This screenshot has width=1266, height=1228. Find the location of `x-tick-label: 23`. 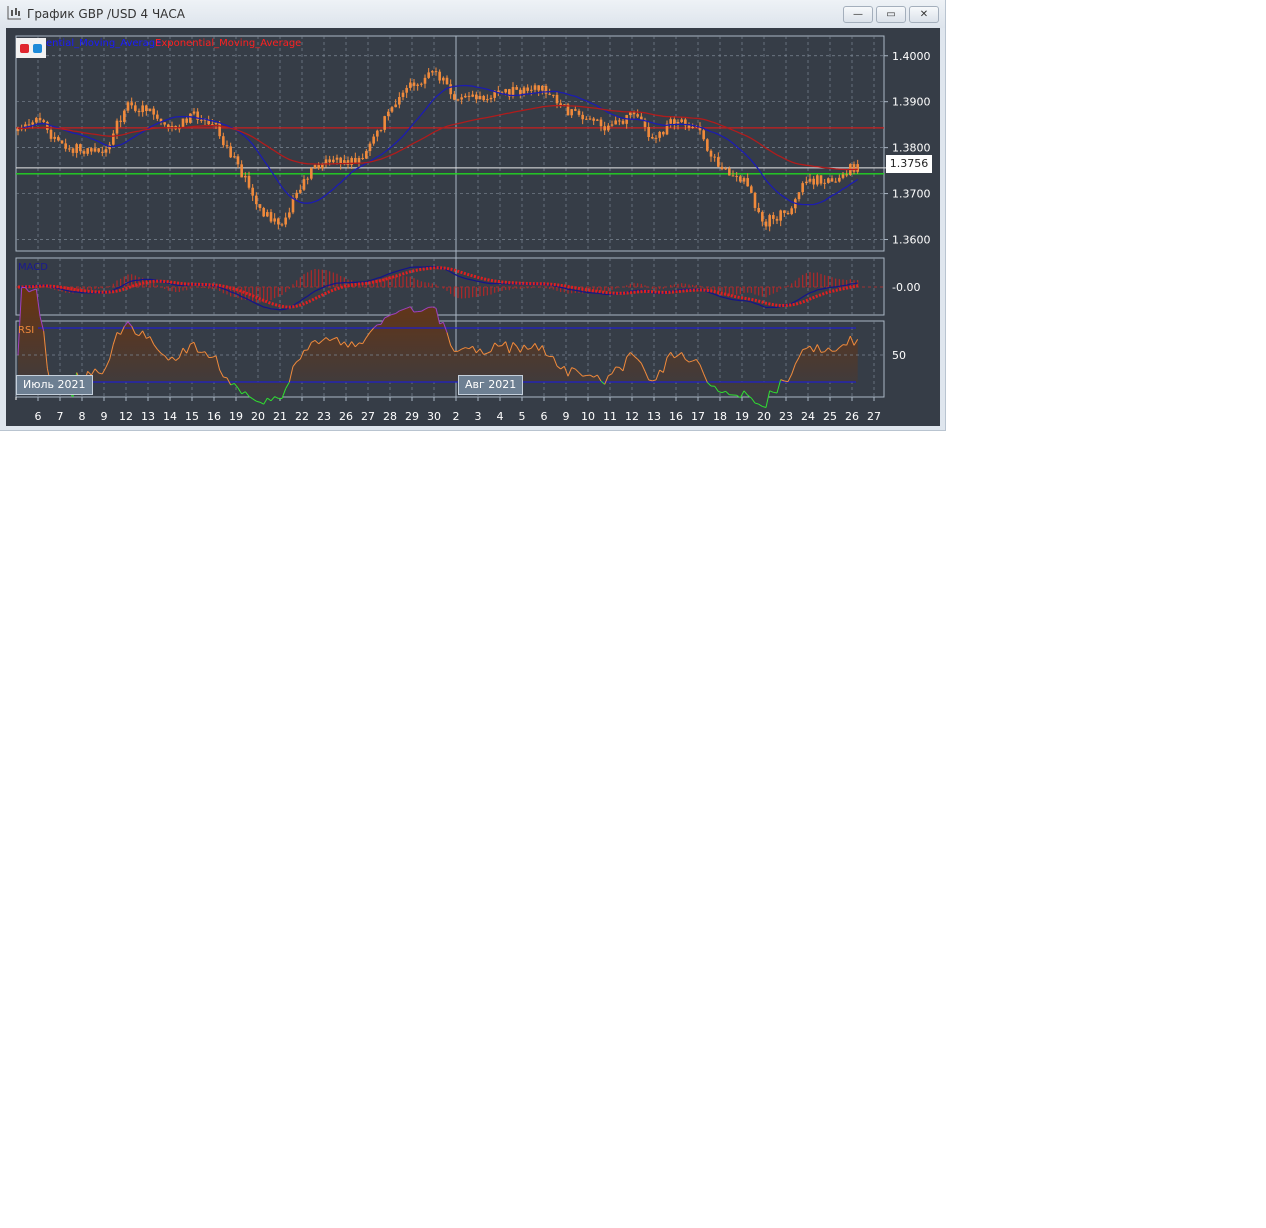

x-tick-label: 23 is located at coordinates (786, 416).